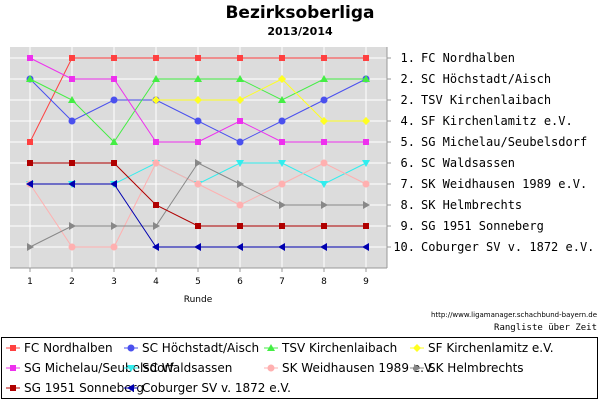  I want to click on legend-item: SG 1951 Sonneberg, so click(75, 388).